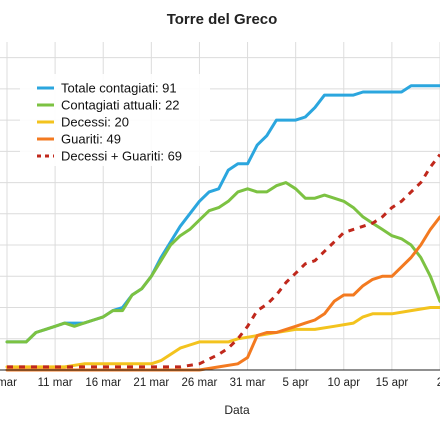 The width and height of the screenshot is (440, 440). I want to click on x-axis-label: Data, so click(237, 410).